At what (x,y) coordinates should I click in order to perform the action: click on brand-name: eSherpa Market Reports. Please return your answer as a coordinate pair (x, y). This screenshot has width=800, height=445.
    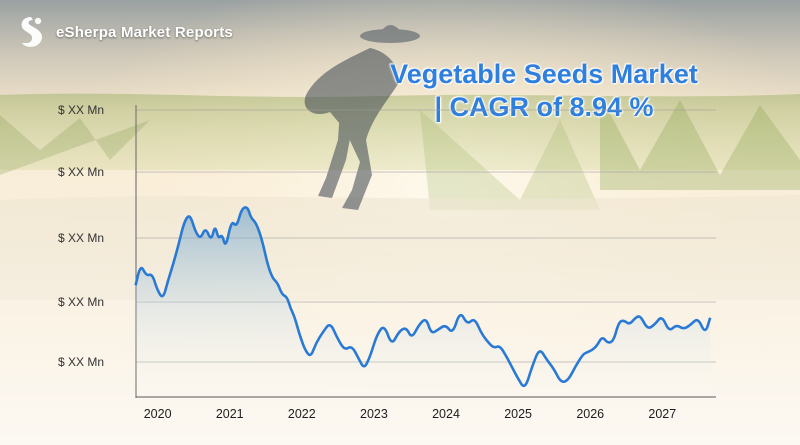
    Looking at the image, I should click on (144, 32).